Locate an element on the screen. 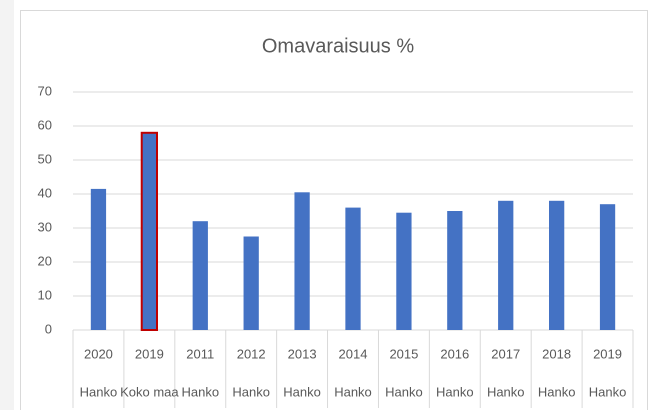  x-tick-label: 2015 is located at coordinates (403, 353).